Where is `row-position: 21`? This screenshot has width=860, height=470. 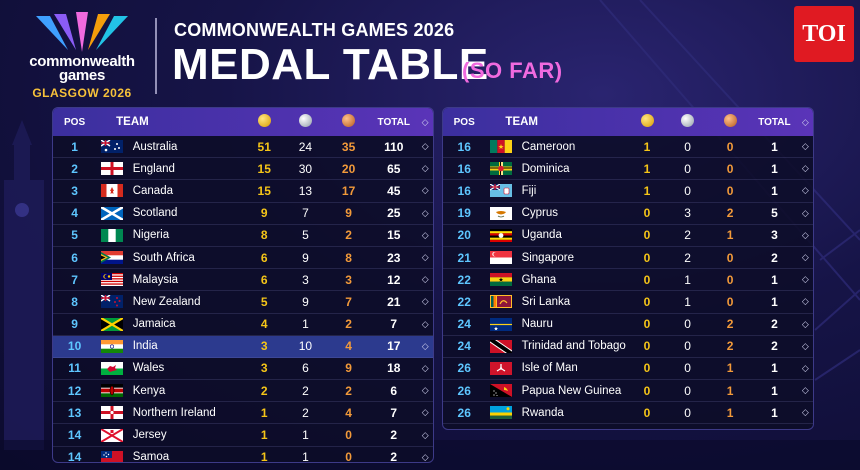 row-position: 21 is located at coordinates (464, 257).